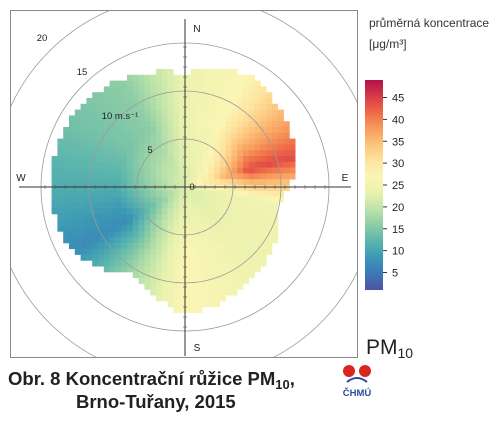 The height and width of the screenshot is (433, 504). Describe the element at coordinates (82, 72) in the screenshot. I see `ring-label-15: 15` at that location.